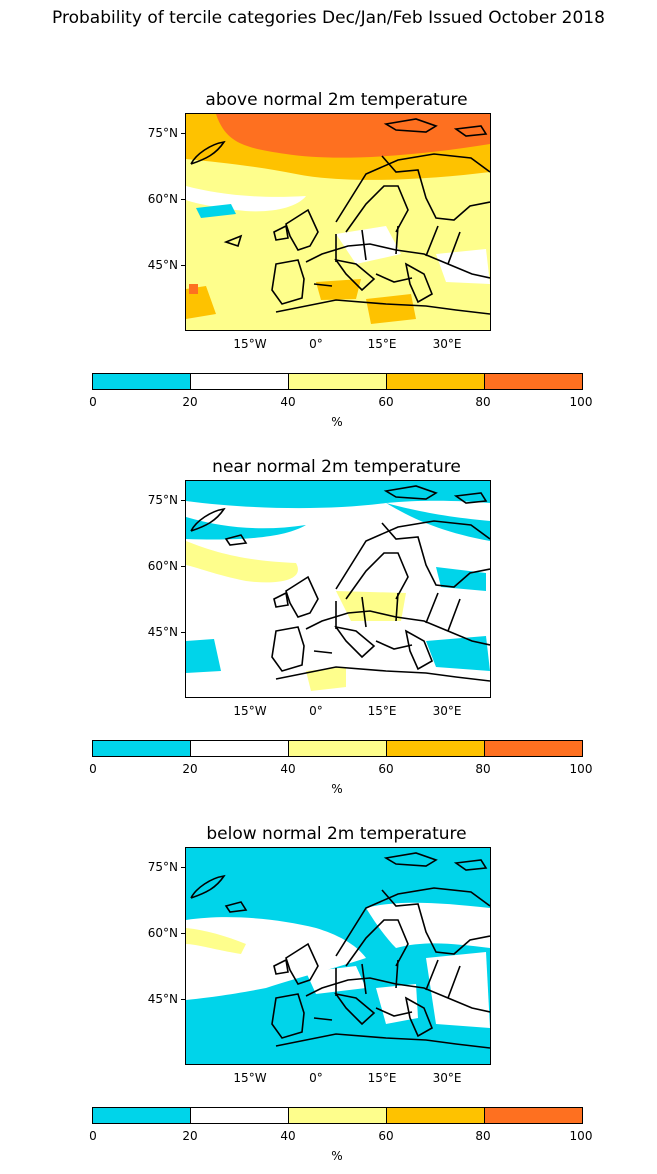 The width and height of the screenshot is (657, 1174). Describe the element at coordinates (338, 589) in the screenshot. I see `map-near-normal` at that location.